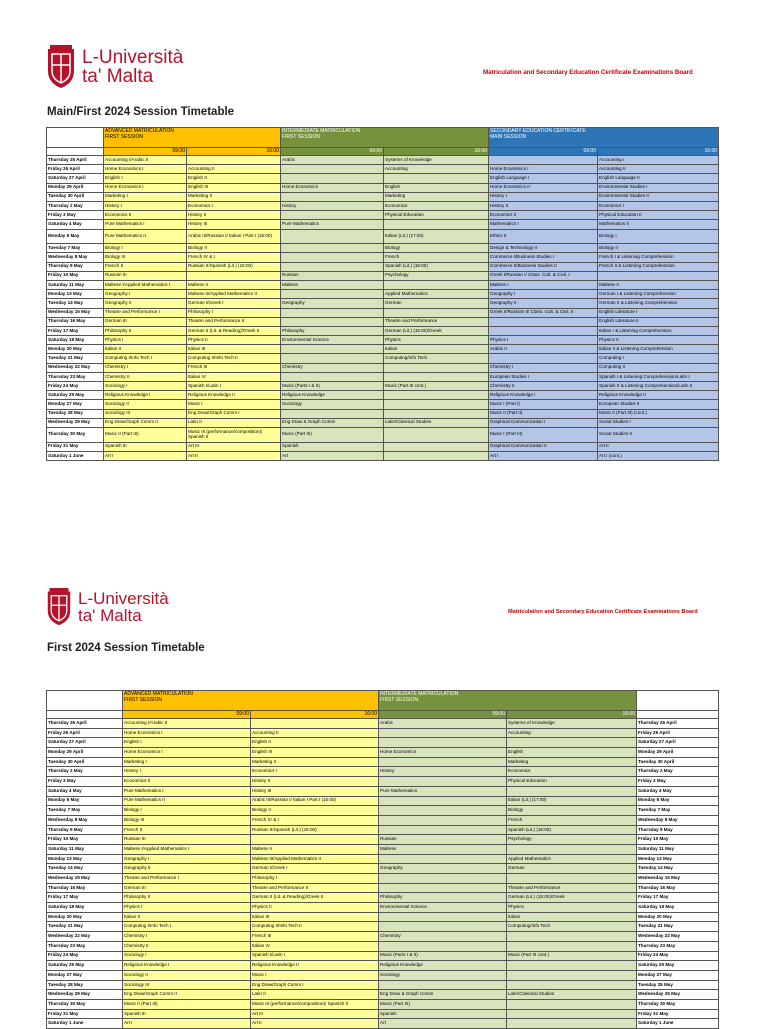 The height and width of the screenshot is (1029, 768). Describe the element at coordinates (442, 868) in the screenshot. I see `subject-cell: Geography` at that location.